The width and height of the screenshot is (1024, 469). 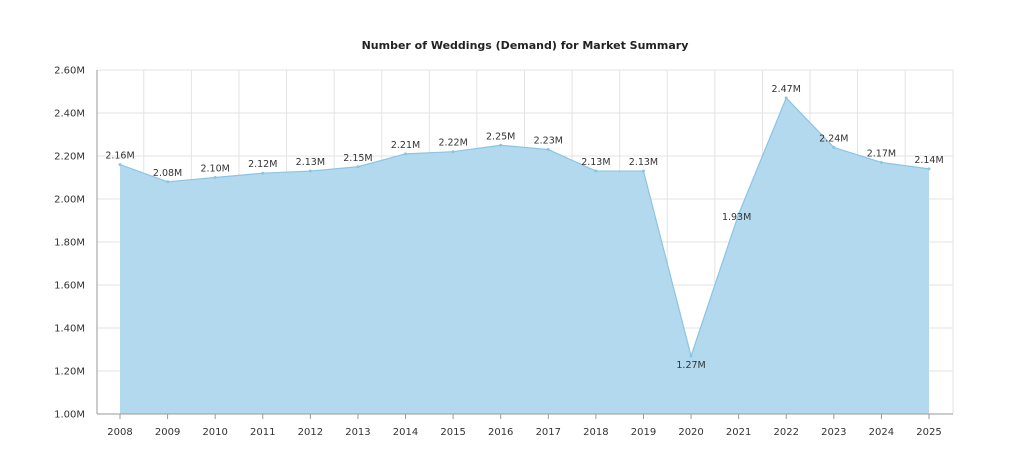 I want to click on x-tick-label: 2018, so click(x=595, y=432).